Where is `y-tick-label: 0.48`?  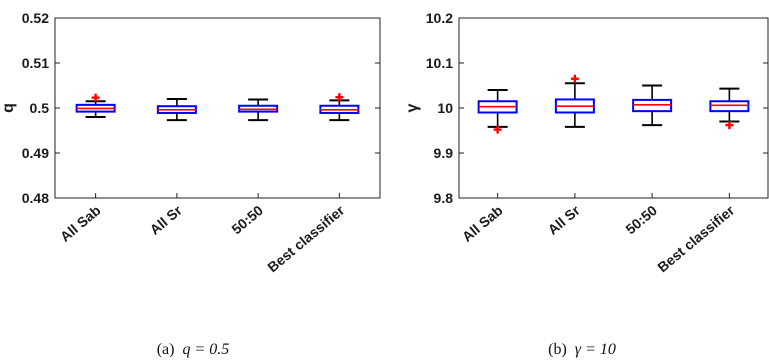 y-tick-label: 0.48 is located at coordinates (35, 198).